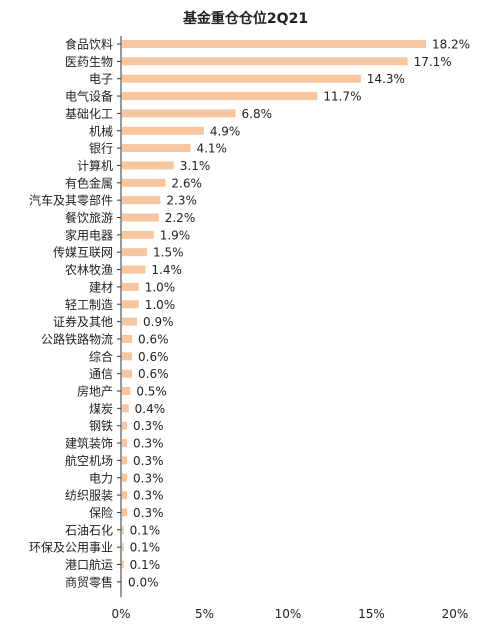 This screenshot has height=631, width=491. Describe the element at coordinates (89, 270) in the screenshot. I see `category-label: 农林牧渔` at that location.